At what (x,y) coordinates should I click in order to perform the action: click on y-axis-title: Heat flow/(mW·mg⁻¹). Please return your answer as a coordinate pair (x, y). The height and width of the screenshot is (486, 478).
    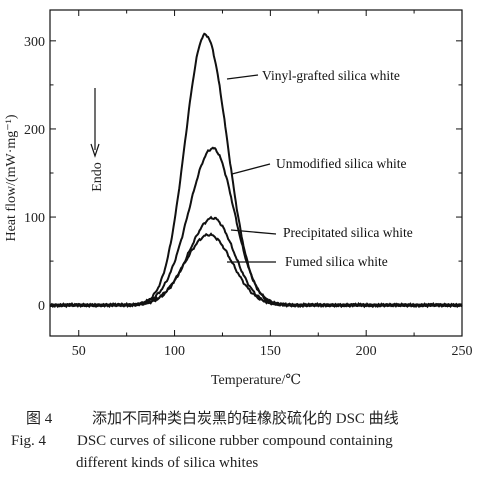
    Looking at the image, I should click on (11, 177).